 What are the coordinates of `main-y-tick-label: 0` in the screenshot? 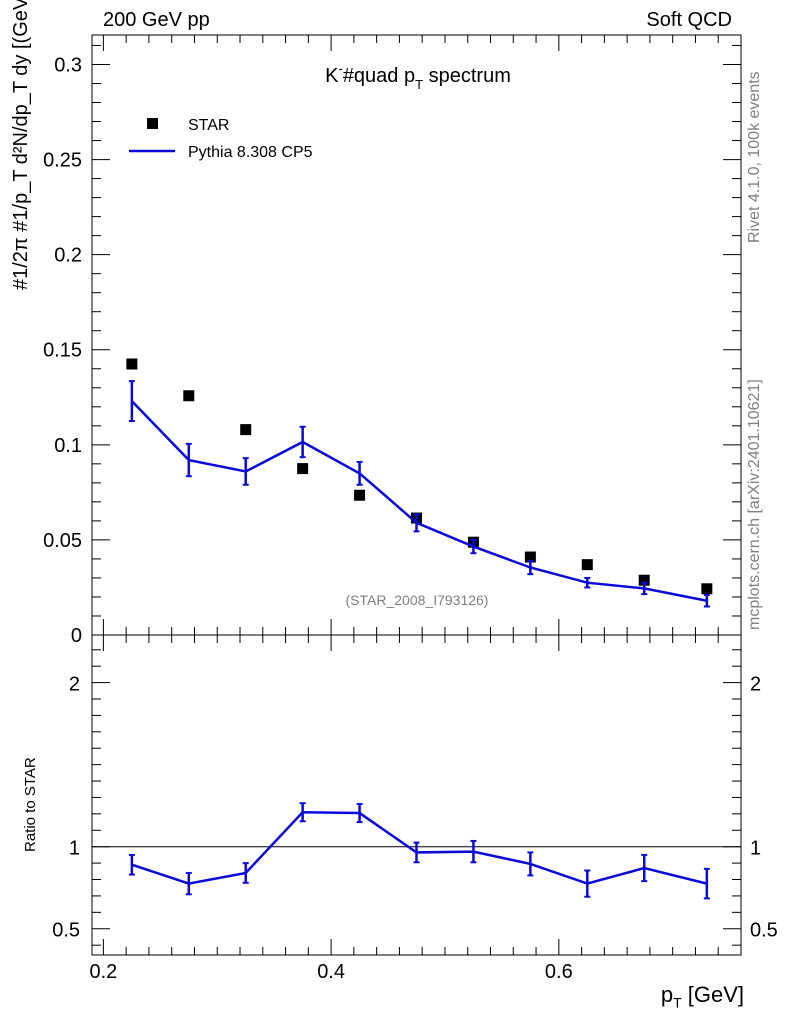 It's located at (76, 636).